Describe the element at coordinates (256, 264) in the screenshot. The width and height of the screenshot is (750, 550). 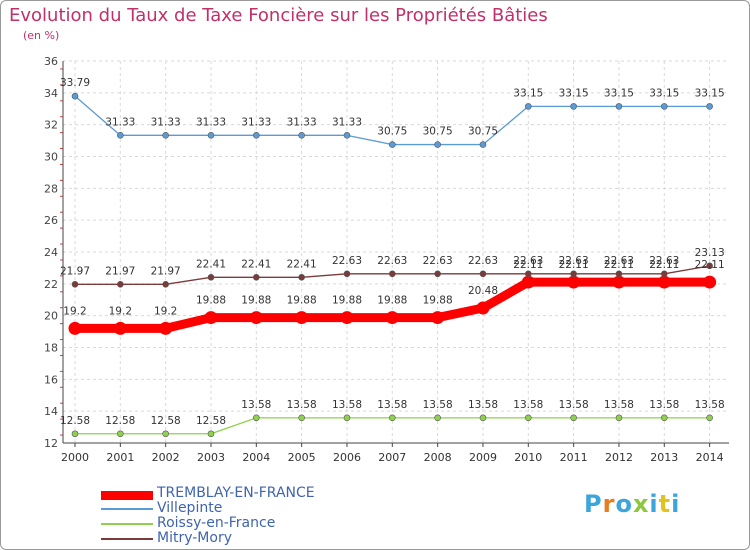
I see `data-label-mitry-mory: 22.41` at that location.